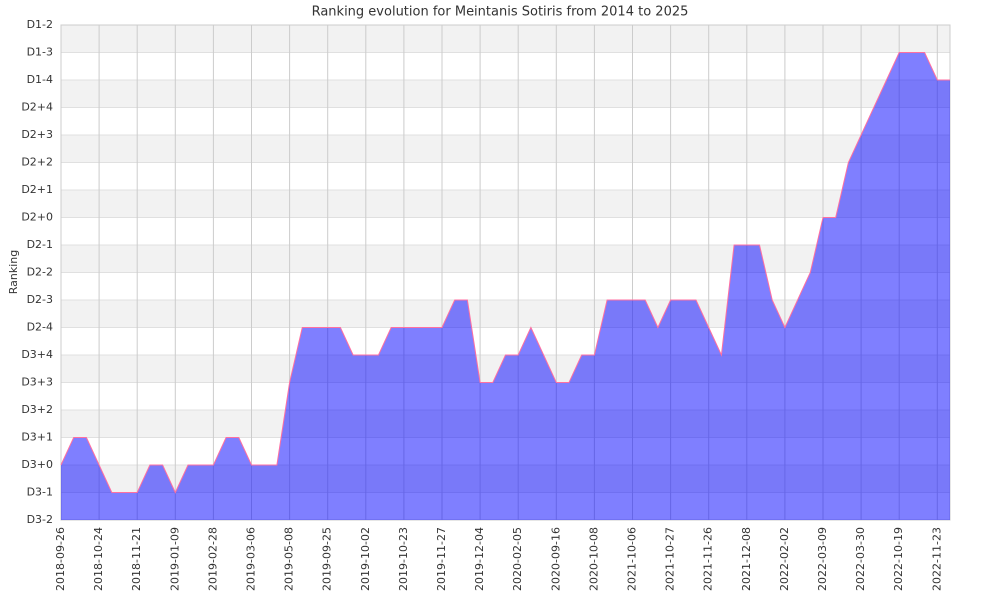 Image resolution: width=1000 pixels, height=600 pixels. What do you see at coordinates (212, 559) in the screenshot?
I see `x-tick-label: 2019-02-28` at bounding box center [212, 559].